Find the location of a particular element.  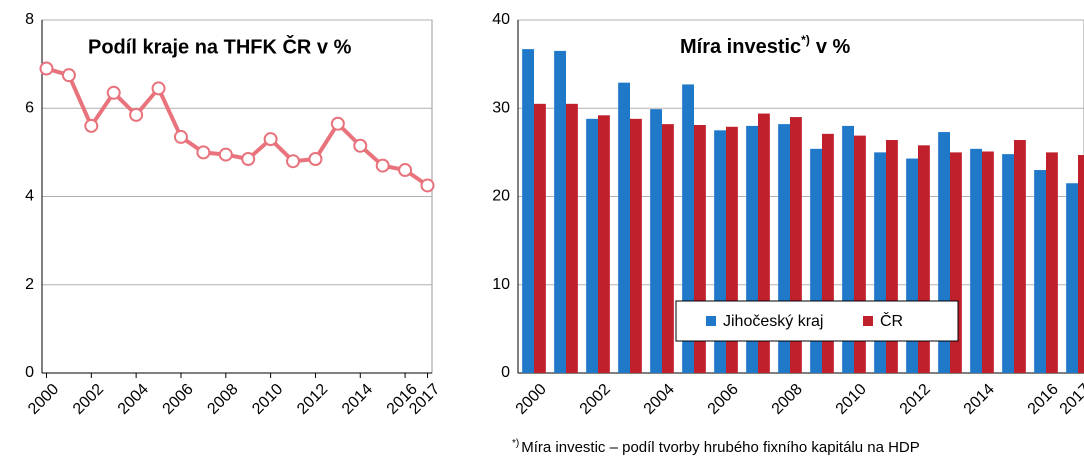

title-text: Míra investic is located at coordinates (740, 47).